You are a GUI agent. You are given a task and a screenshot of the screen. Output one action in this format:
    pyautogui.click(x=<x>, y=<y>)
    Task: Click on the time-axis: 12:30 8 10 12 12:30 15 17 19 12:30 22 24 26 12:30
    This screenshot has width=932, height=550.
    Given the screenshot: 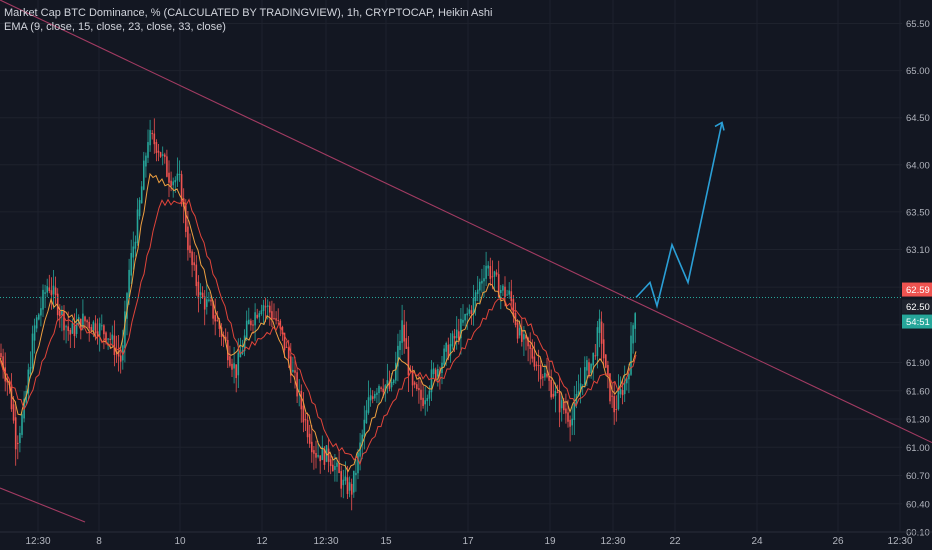 What is the action you would take?
    pyautogui.click(x=466, y=539)
    